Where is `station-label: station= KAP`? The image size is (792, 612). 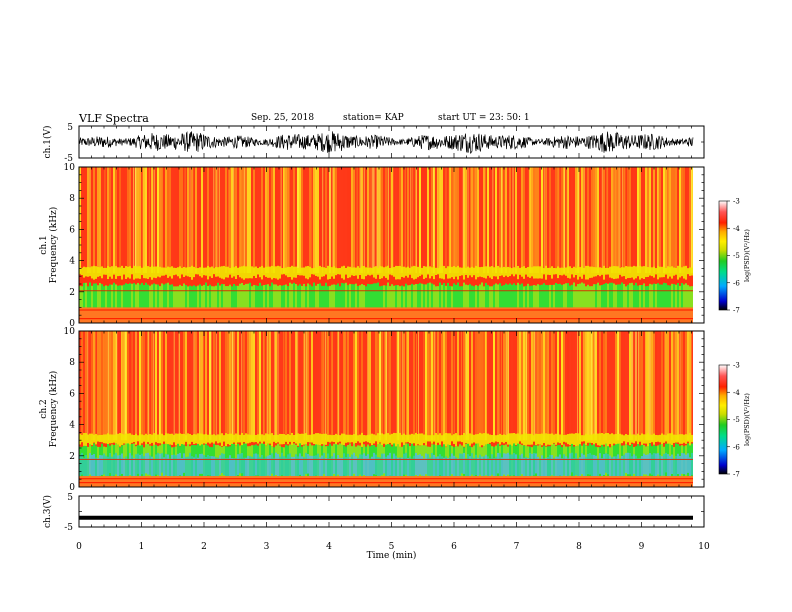
station-label: station= KAP is located at coordinates (373, 118).